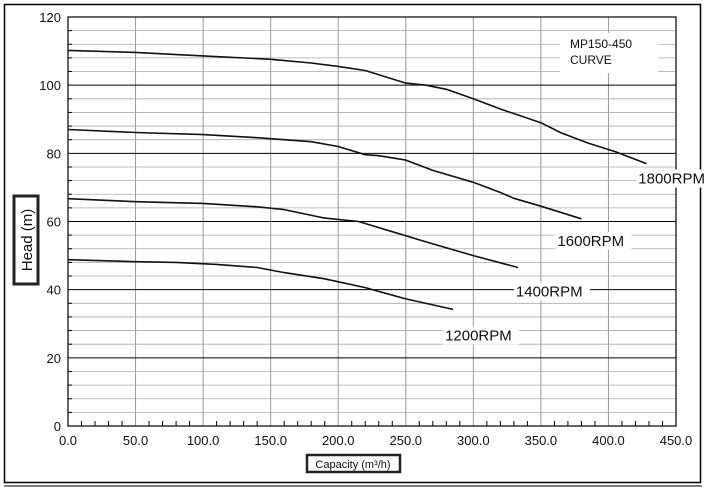 This screenshot has width=706, height=487. Describe the element at coordinates (203, 440) in the screenshot. I see `x-tick-label: 100.0` at that location.